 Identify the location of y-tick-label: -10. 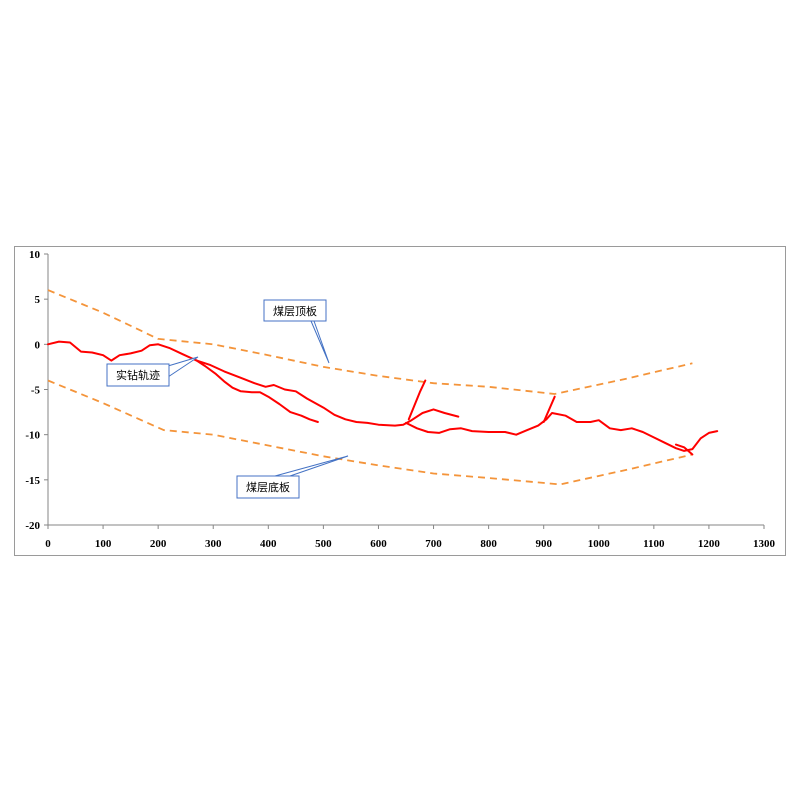
(32, 436).